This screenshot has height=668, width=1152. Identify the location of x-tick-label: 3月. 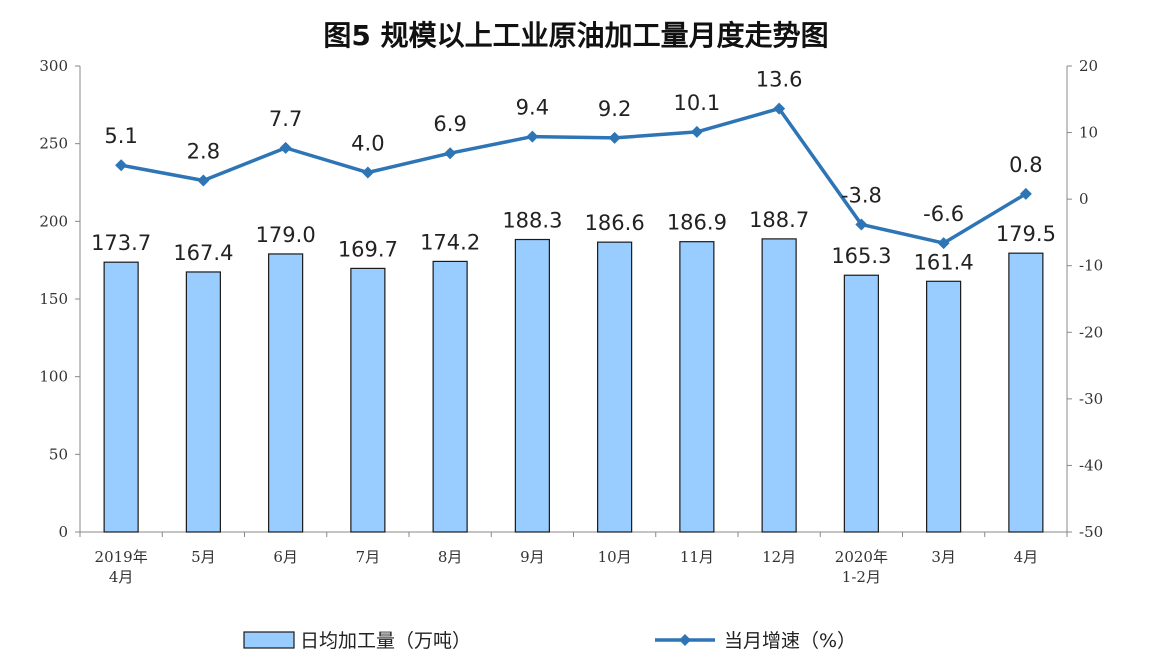
(943, 557).